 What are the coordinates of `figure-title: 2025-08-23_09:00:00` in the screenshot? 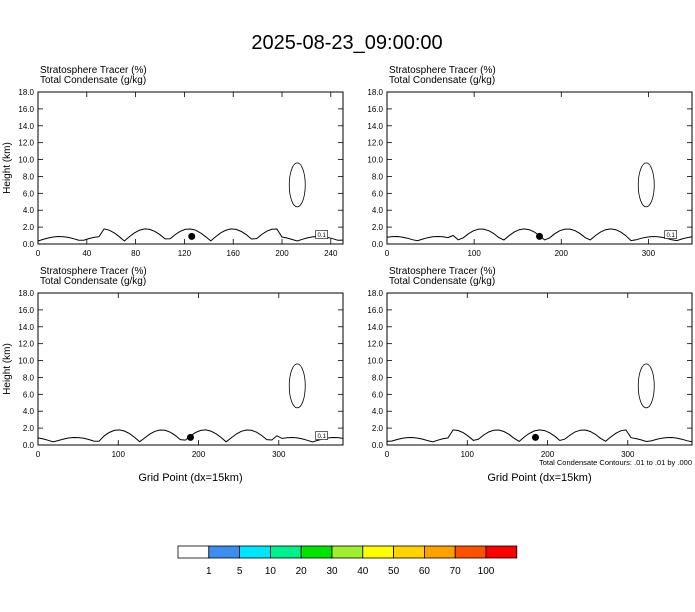 It's located at (346, 43).